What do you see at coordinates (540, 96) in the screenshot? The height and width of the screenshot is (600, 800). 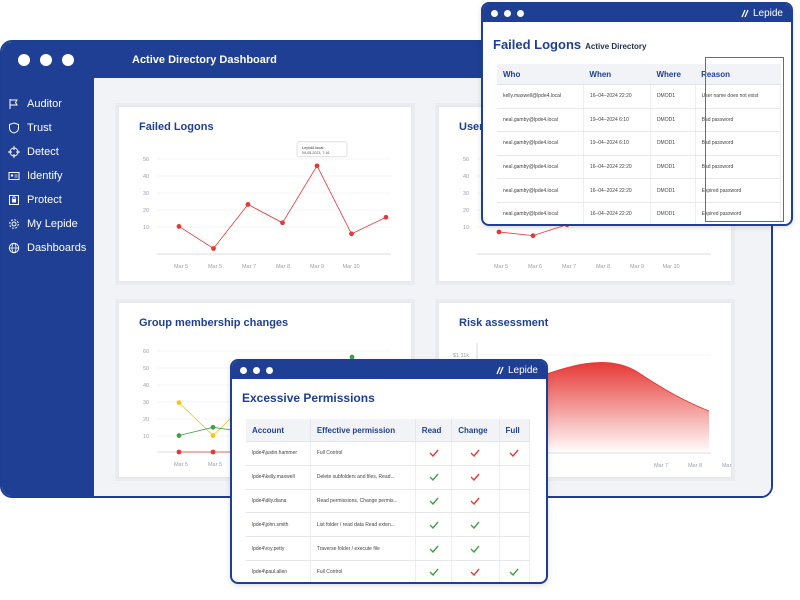 I see `who-cell: kelly.maxwell@lpde4.local` at bounding box center [540, 96].